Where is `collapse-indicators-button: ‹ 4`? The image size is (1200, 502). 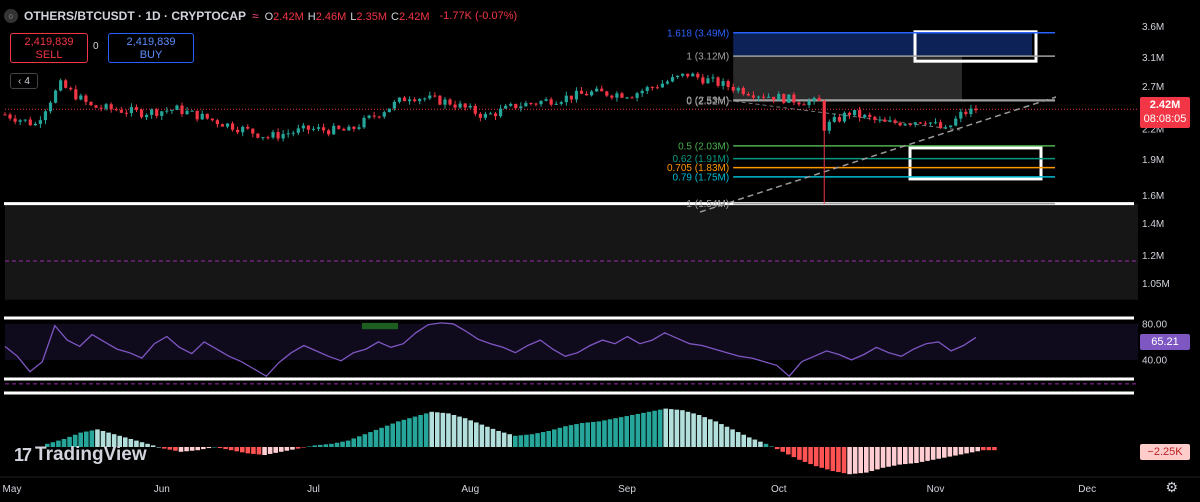
collapse-indicators-button: ‹ 4 is located at coordinates (24, 81).